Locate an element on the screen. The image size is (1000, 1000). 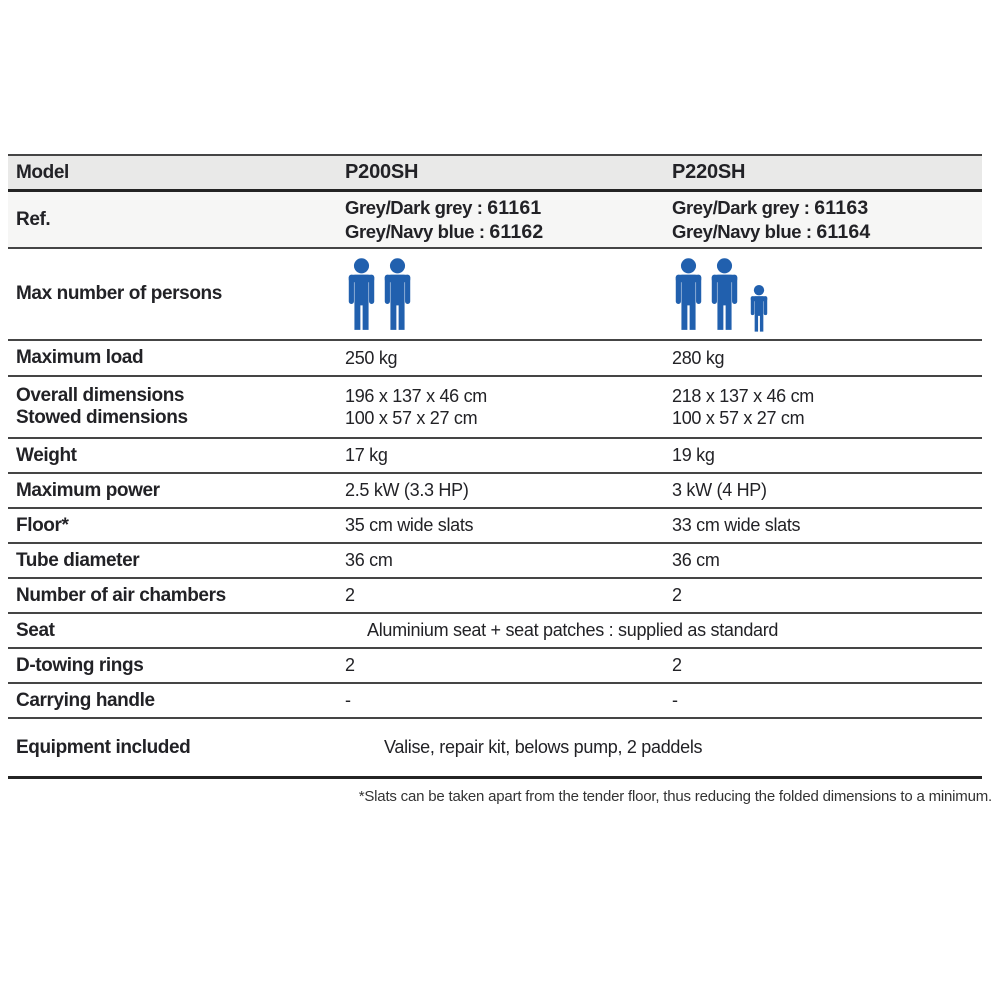
table-row-maximum-load: Maximum load 250 kg 280 kg is located at coordinates (495, 359).